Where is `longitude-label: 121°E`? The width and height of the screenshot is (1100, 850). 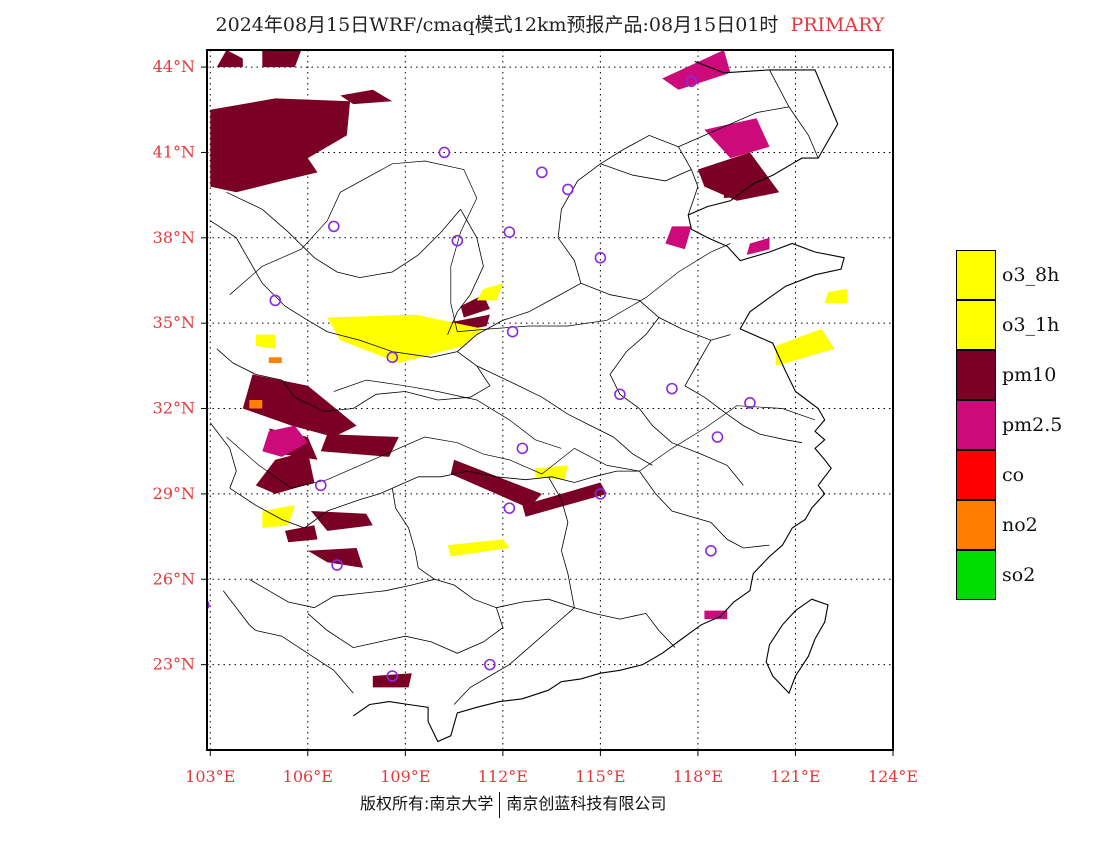
longitude-label: 121°E is located at coordinates (795, 776).